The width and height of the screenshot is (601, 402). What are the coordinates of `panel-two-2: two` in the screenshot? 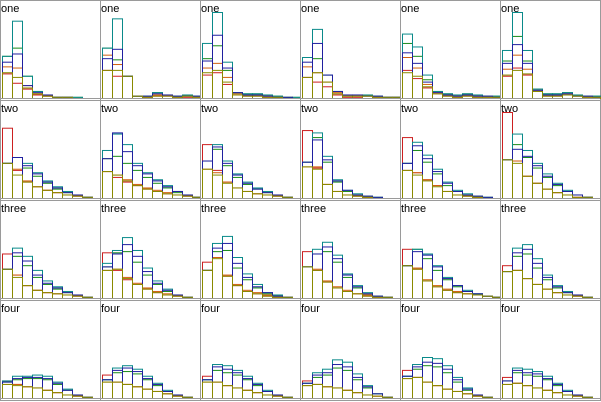 It's located at (151, 150).